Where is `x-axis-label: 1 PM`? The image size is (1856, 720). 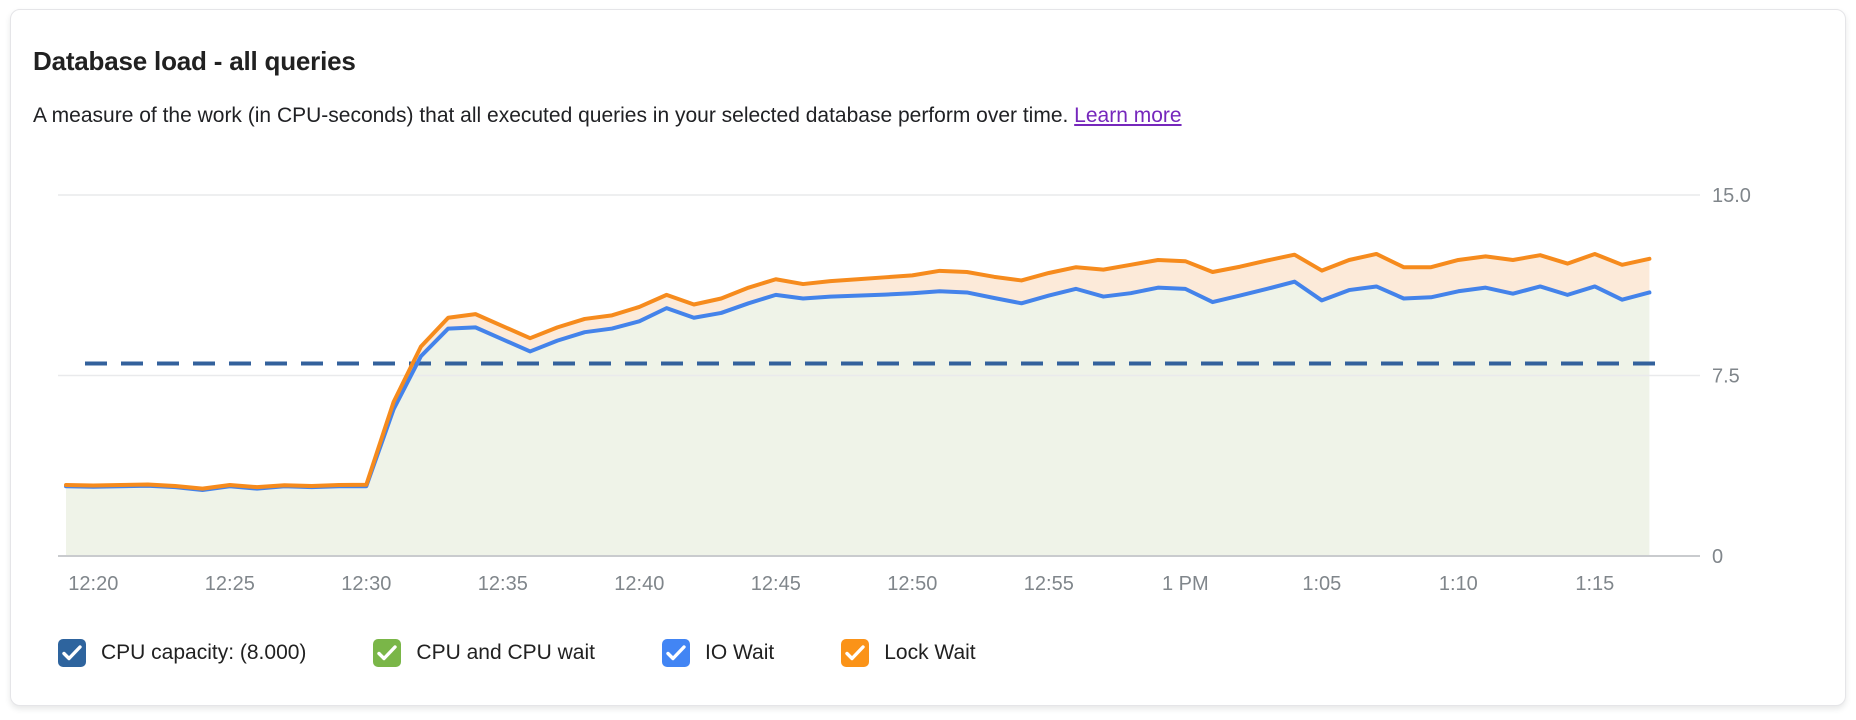 x-axis-label: 1 PM is located at coordinates (1185, 584).